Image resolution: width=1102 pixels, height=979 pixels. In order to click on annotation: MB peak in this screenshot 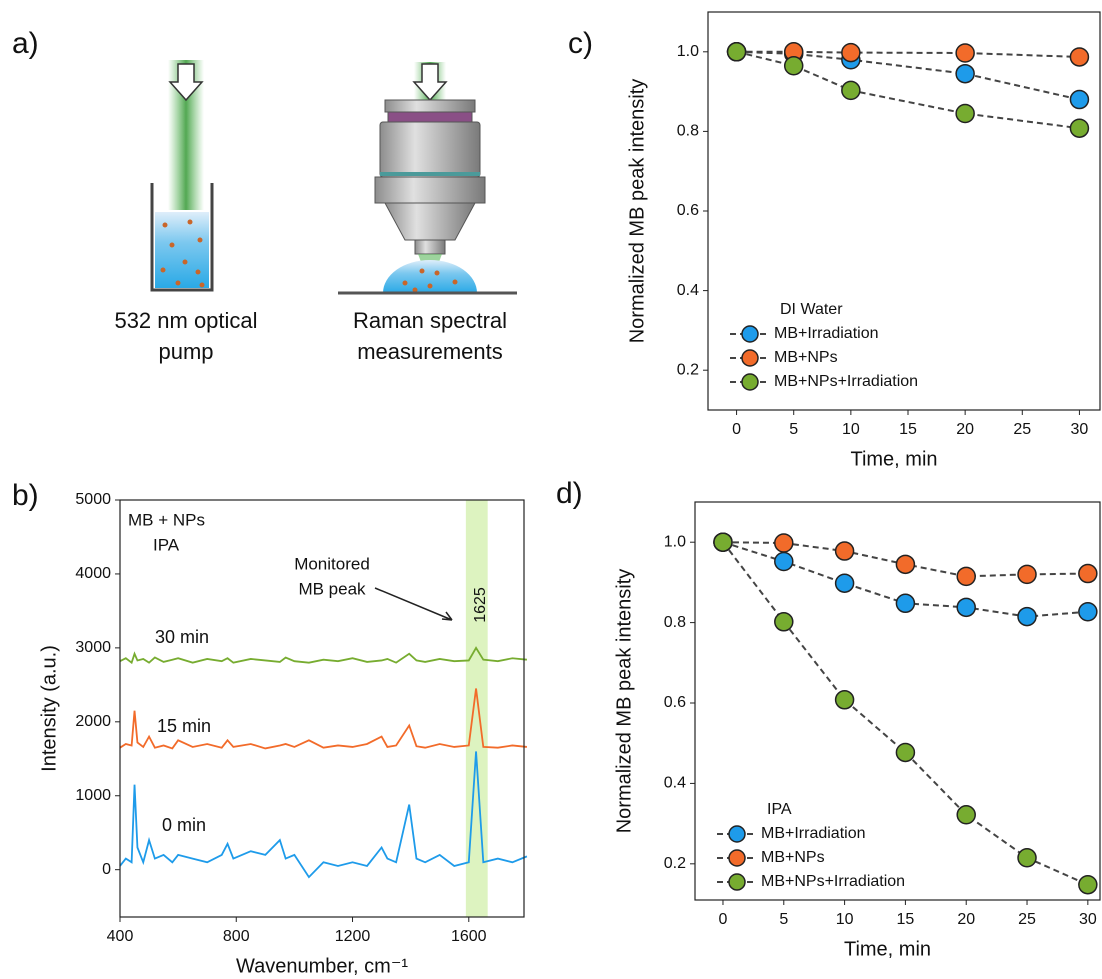, I will do `click(332, 588)`.